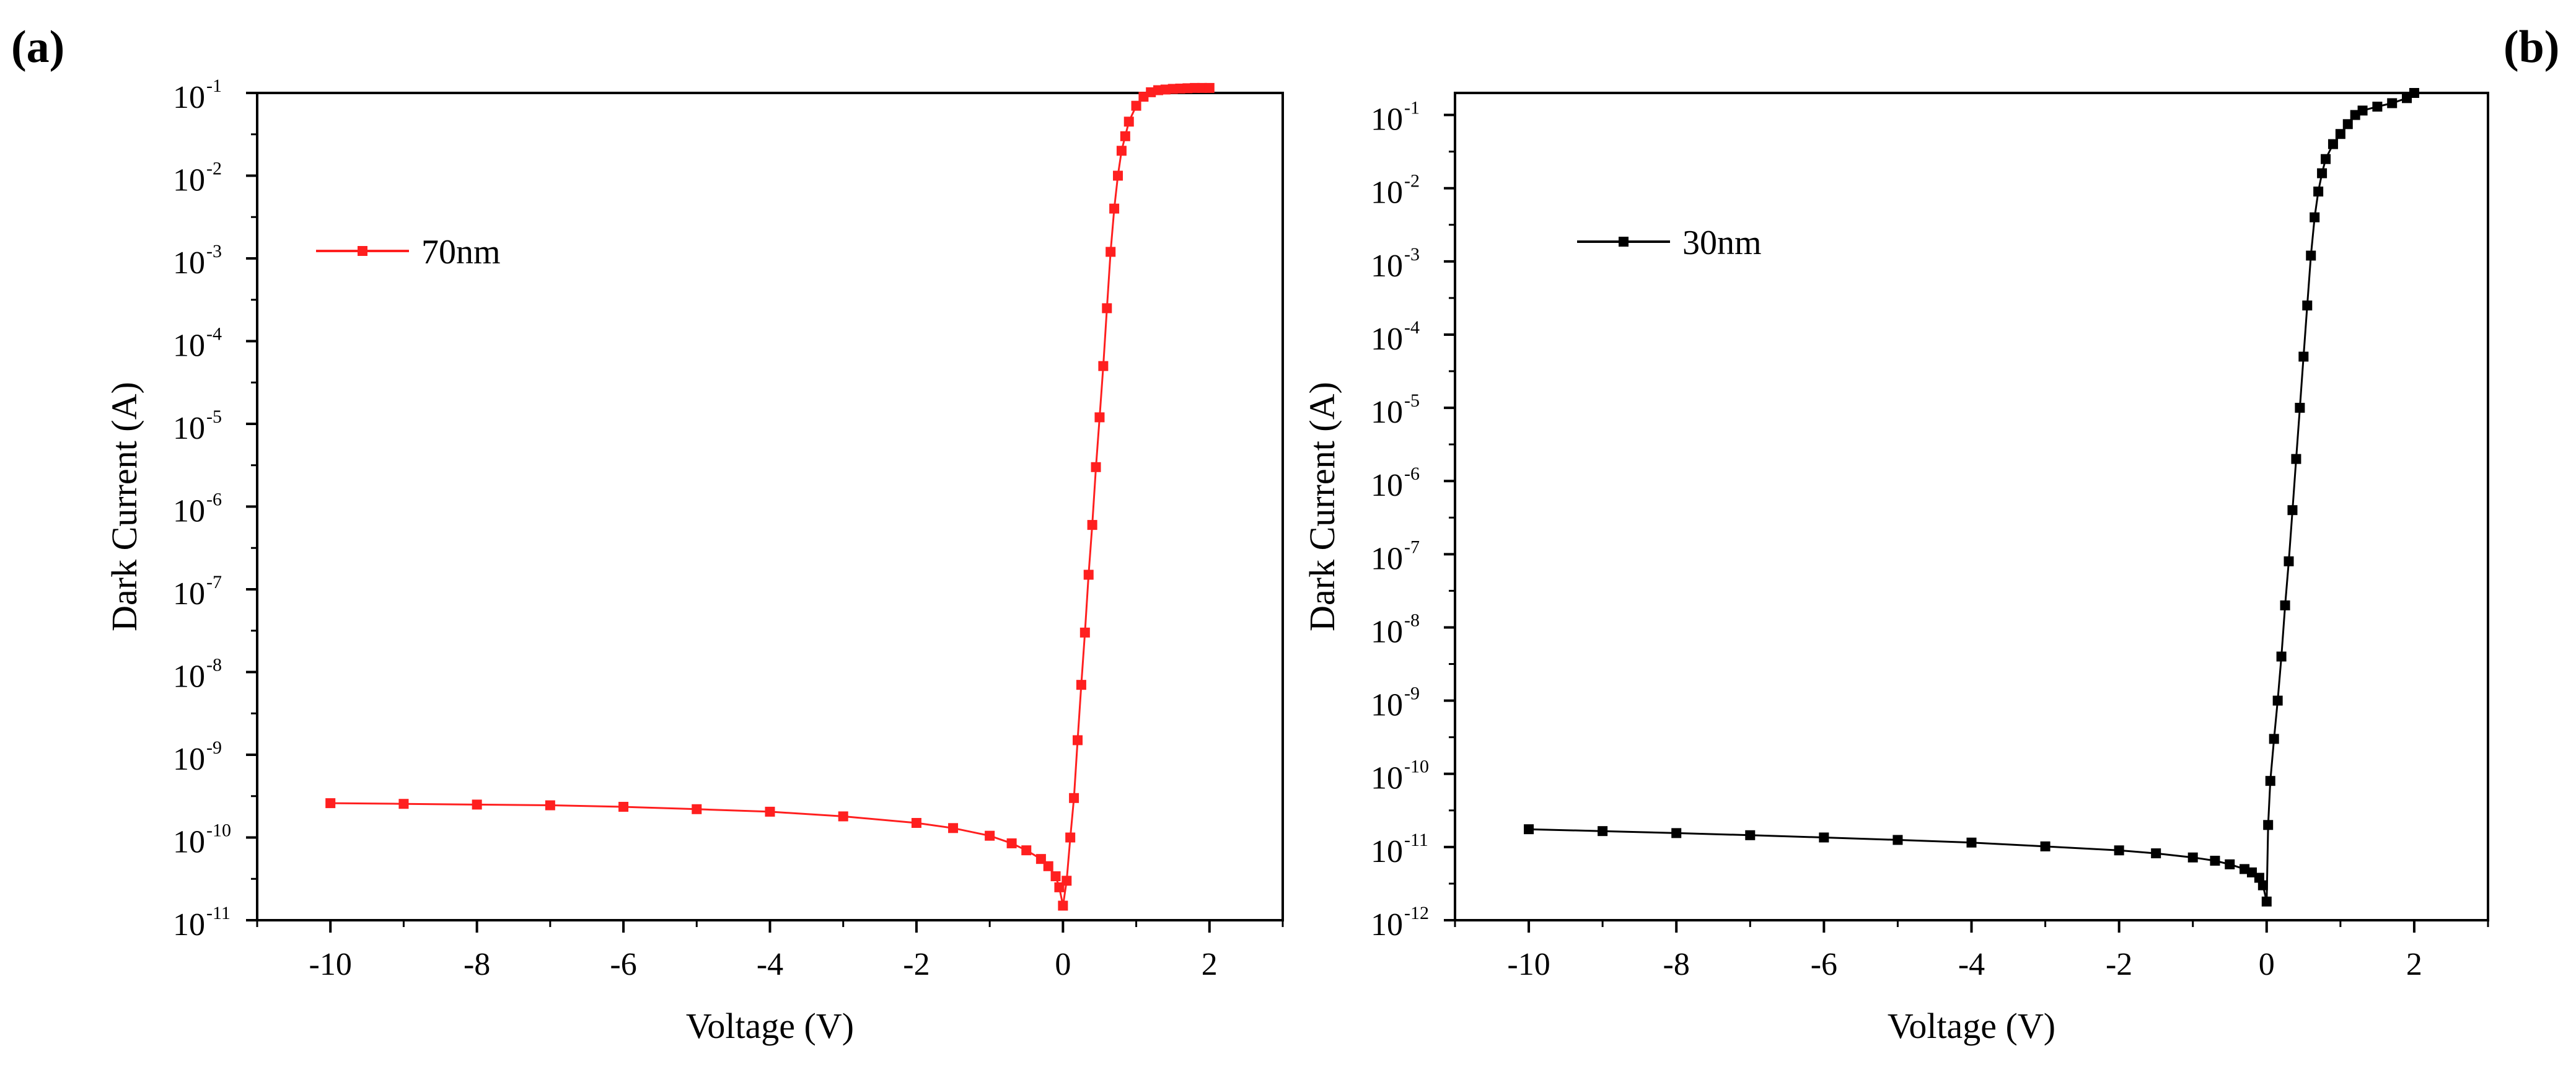 The width and height of the screenshot is (2576, 1077). Describe the element at coordinates (38, 47) in the screenshot. I see `panel-a-label: (a)` at that location.